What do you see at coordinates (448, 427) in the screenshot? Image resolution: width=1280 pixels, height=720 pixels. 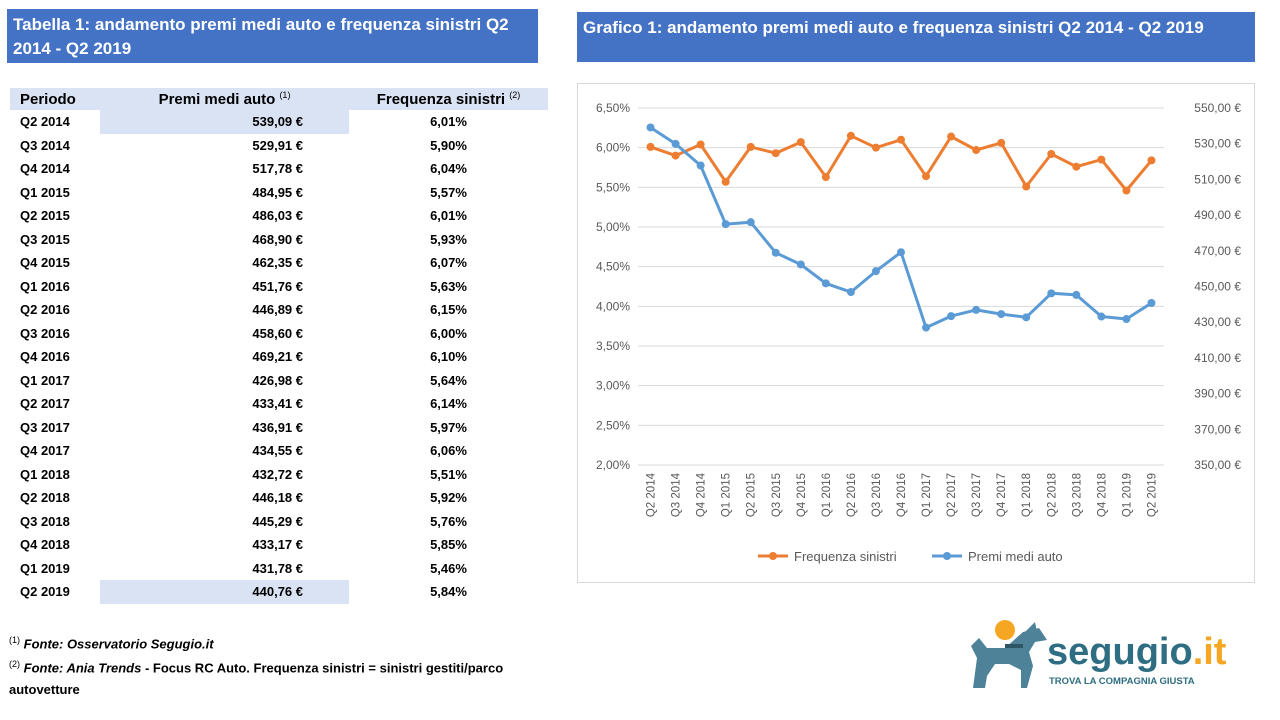 I see `frequency-cell: 5,97%` at bounding box center [448, 427].